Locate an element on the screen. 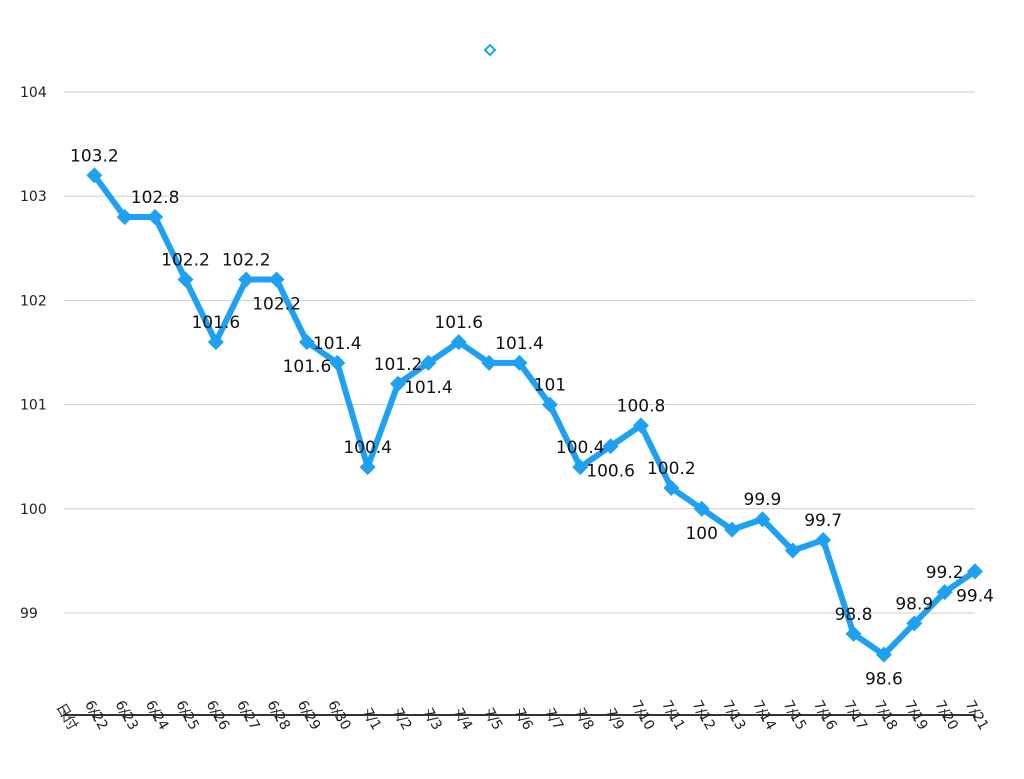  y-tick-label: 102 is located at coordinates (33, 301).